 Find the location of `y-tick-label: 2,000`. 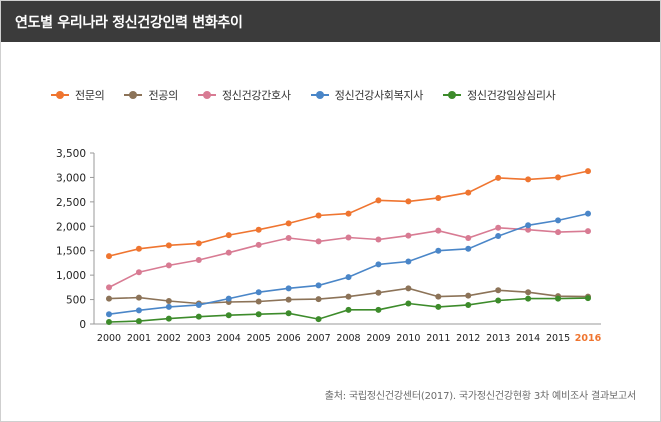

y-tick-label: 2,000 is located at coordinates (71, 227).